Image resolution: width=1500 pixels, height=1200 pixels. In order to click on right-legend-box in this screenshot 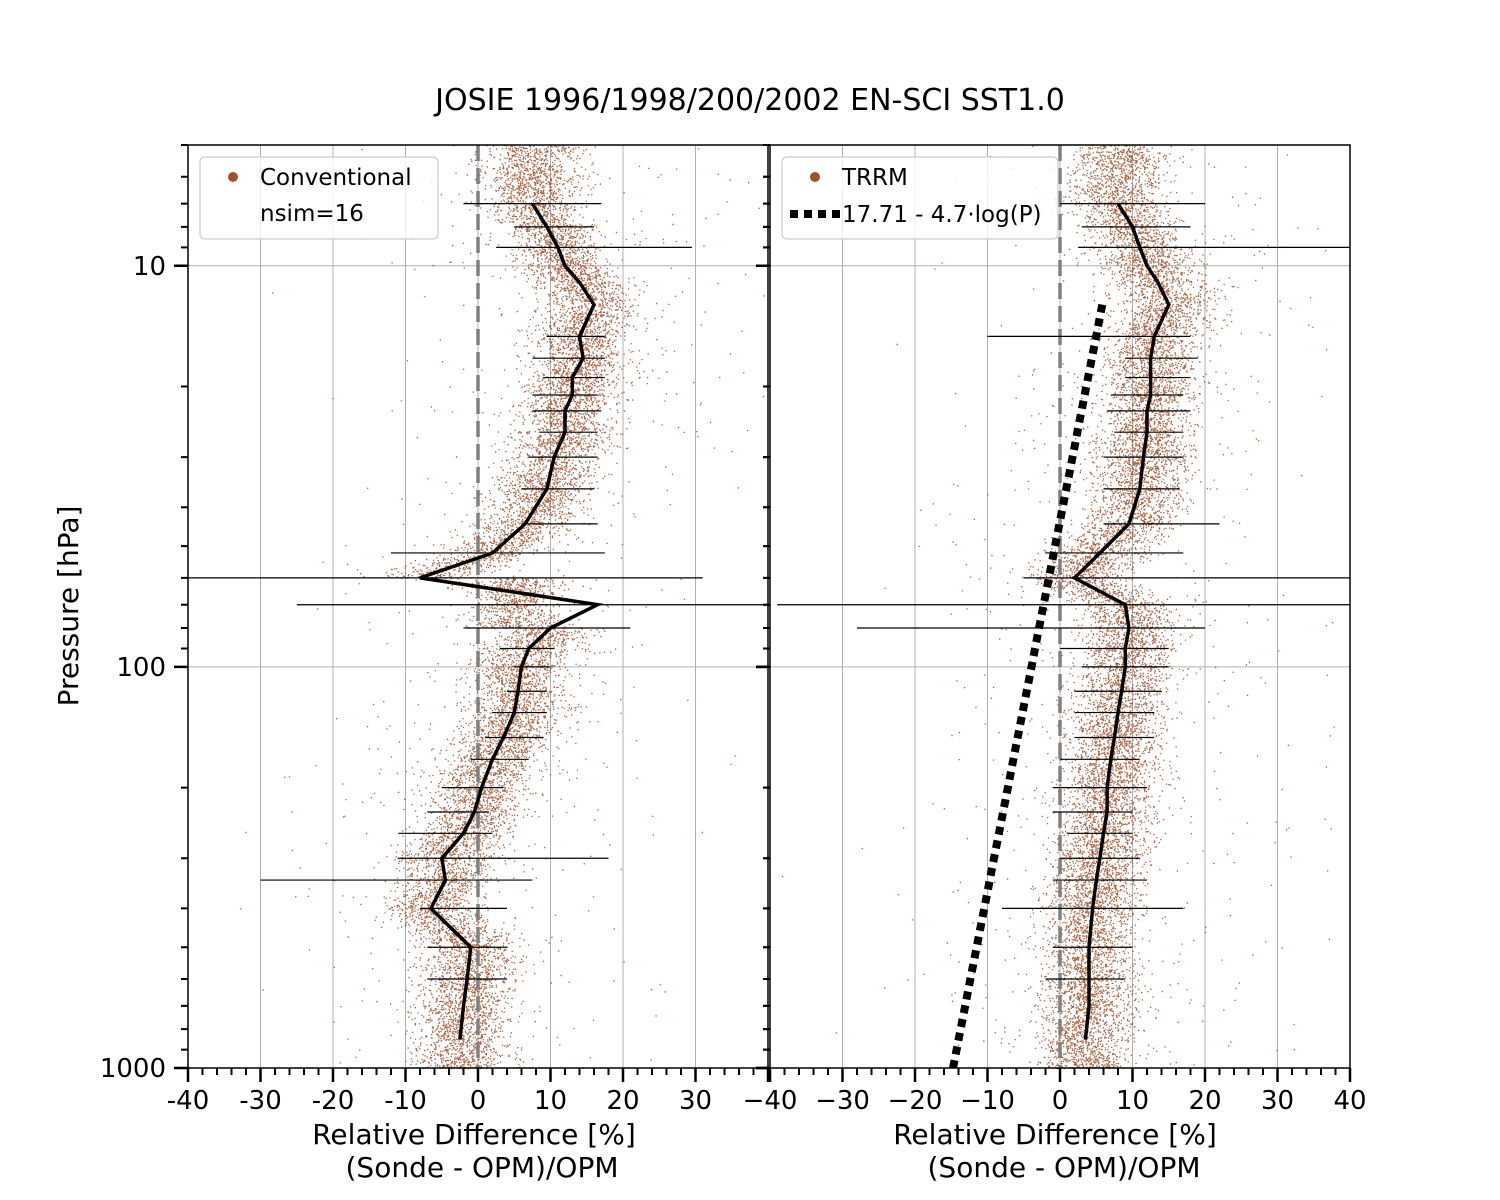, I will do `click(920, 198)`.